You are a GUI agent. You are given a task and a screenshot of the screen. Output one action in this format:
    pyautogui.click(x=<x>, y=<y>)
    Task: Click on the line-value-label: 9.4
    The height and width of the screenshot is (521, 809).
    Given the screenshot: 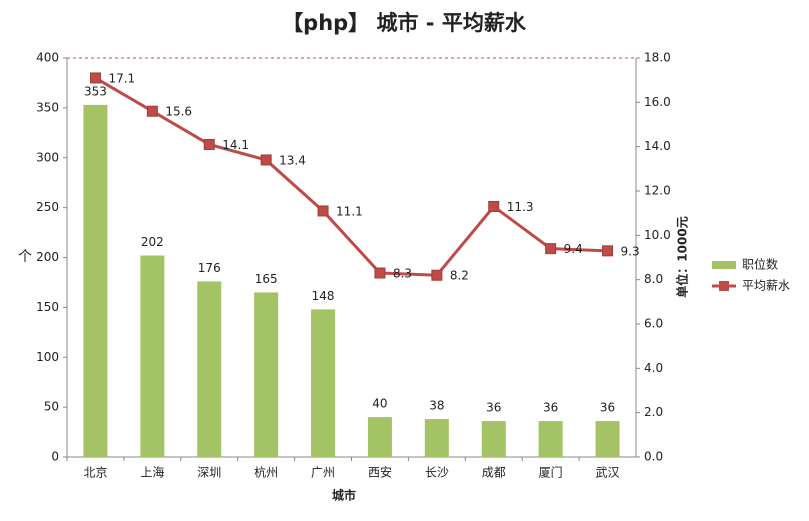 What is the action you would take?
    pyautogui.click(x=573, y=249)
    